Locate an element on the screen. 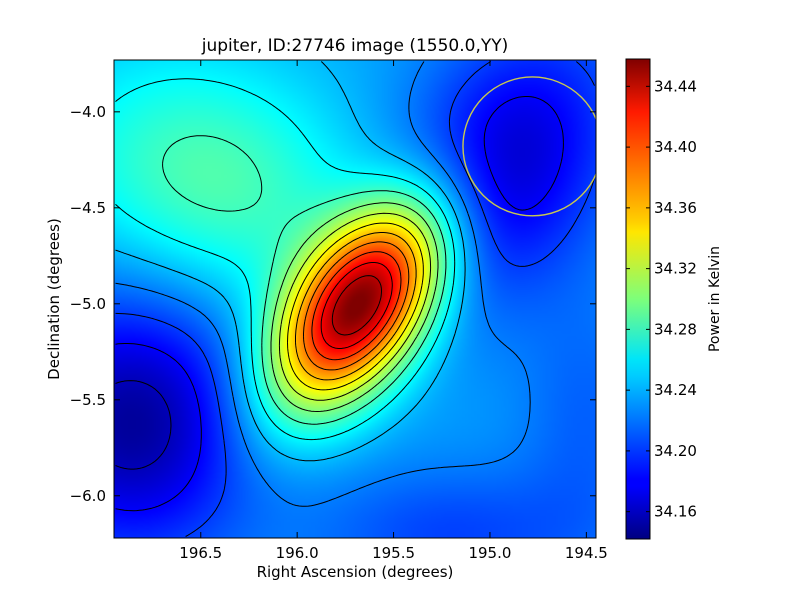  overlay-circle is located at coordinates (529, 146).